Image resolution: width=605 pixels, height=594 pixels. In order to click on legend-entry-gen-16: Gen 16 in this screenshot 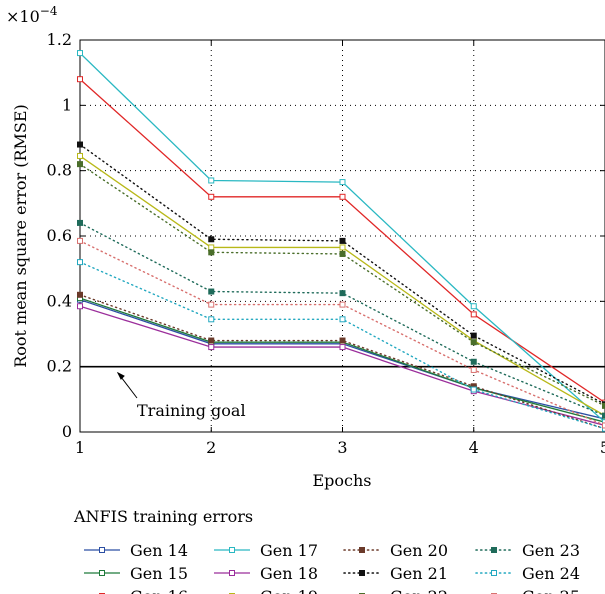, I will do `click(143, 590)`.